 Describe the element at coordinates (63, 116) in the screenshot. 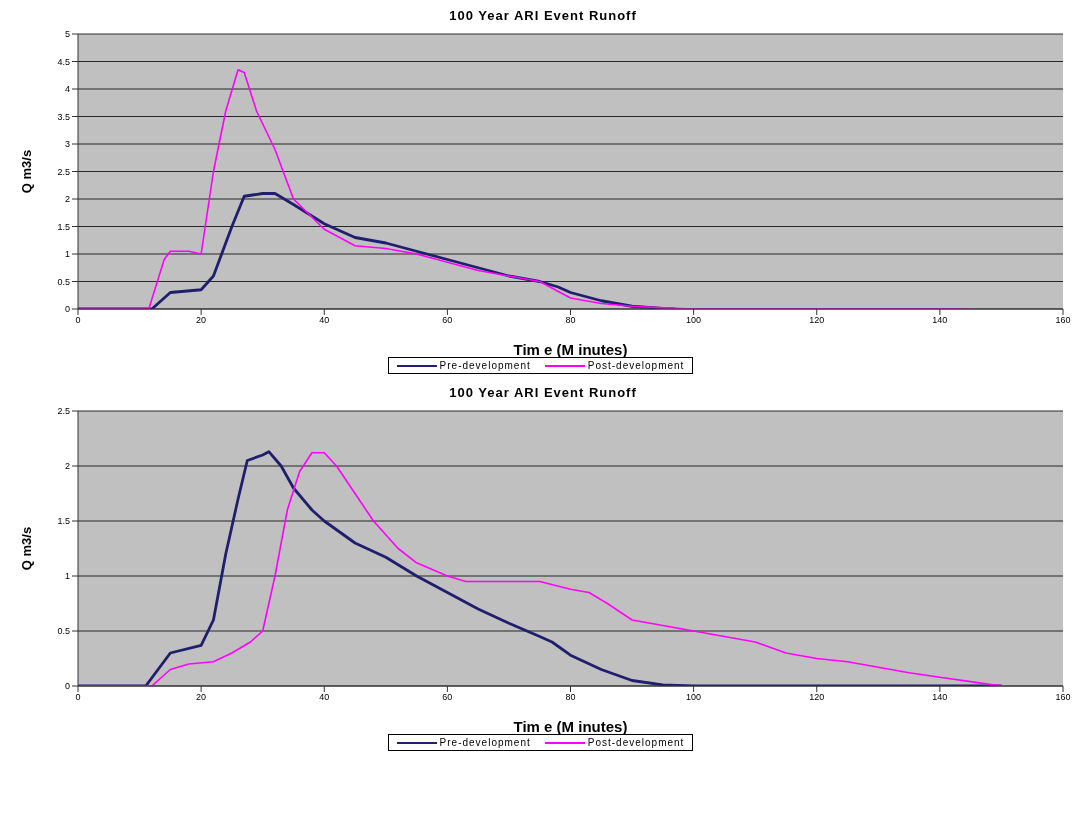

I see `y-tick-label: 3.5` at that location.